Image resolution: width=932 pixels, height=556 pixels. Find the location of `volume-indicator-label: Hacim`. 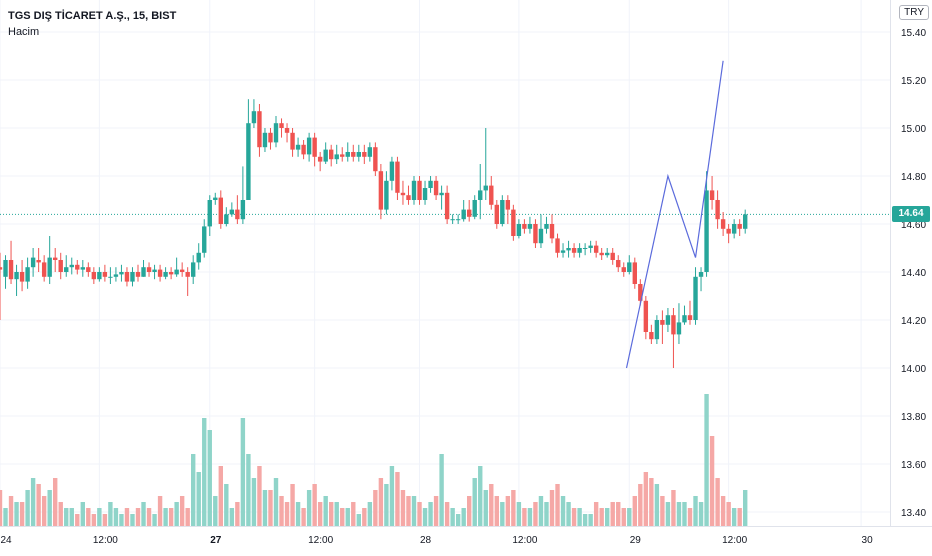

volume-indicator-label: Hacim is located at coordinates (24, 32).